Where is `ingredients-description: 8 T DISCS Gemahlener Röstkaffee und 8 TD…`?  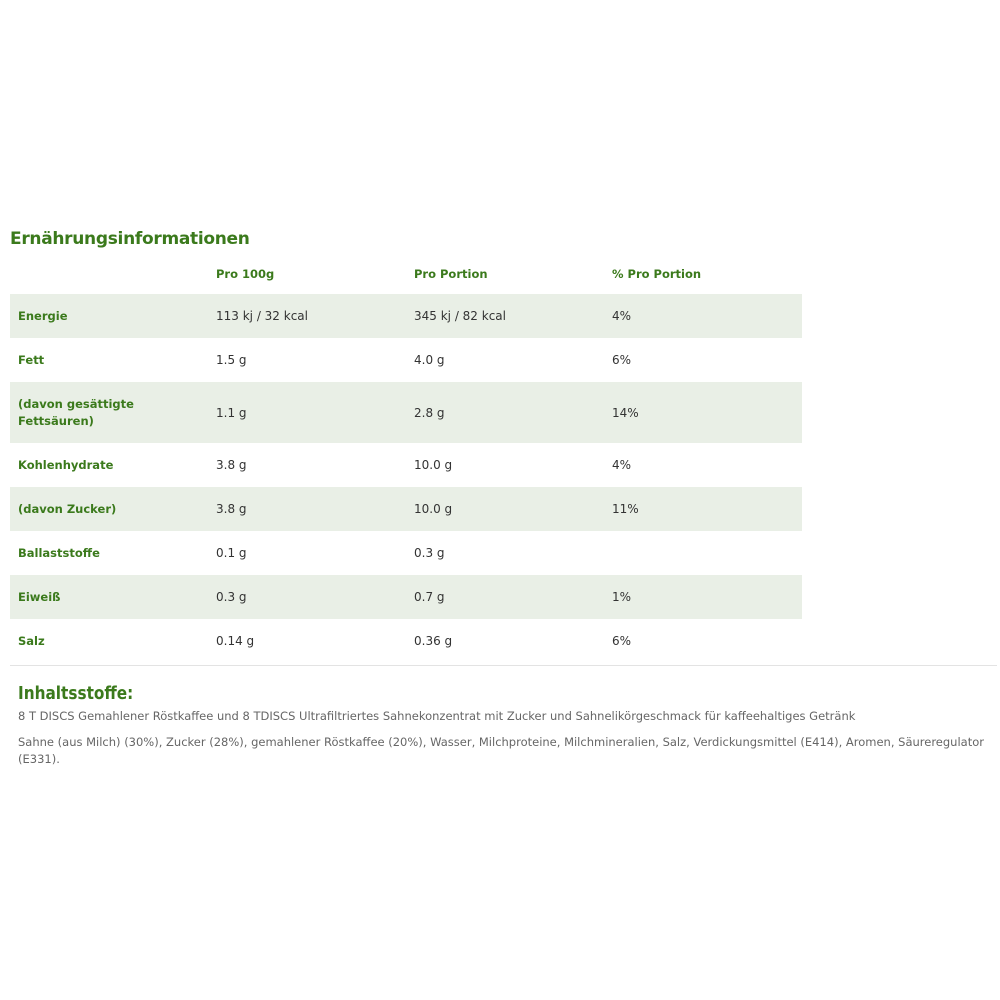
ingredients-description: 8 T DISCS Gemahlener Röstkaffee und 8 TD… is located at coordinates (437, 716).